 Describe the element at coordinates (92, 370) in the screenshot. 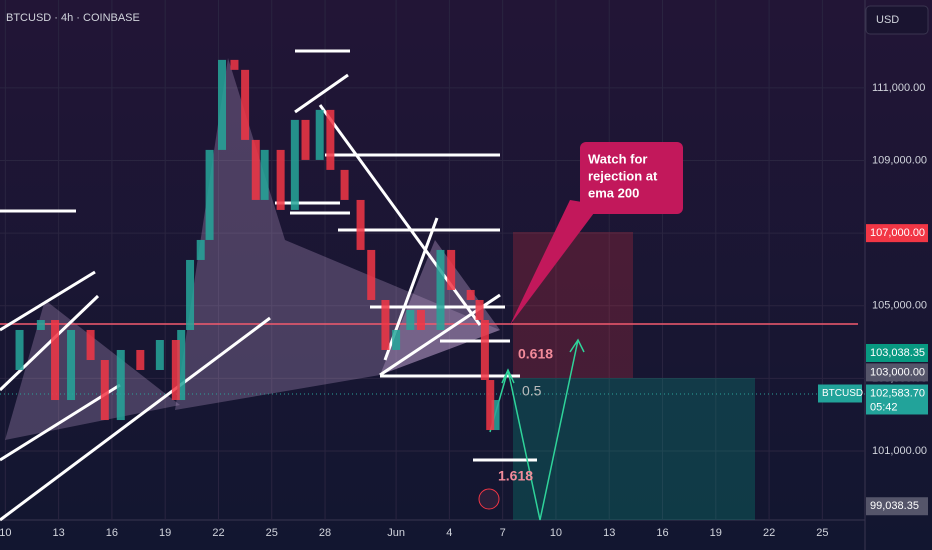

I see `pattern` at that location.